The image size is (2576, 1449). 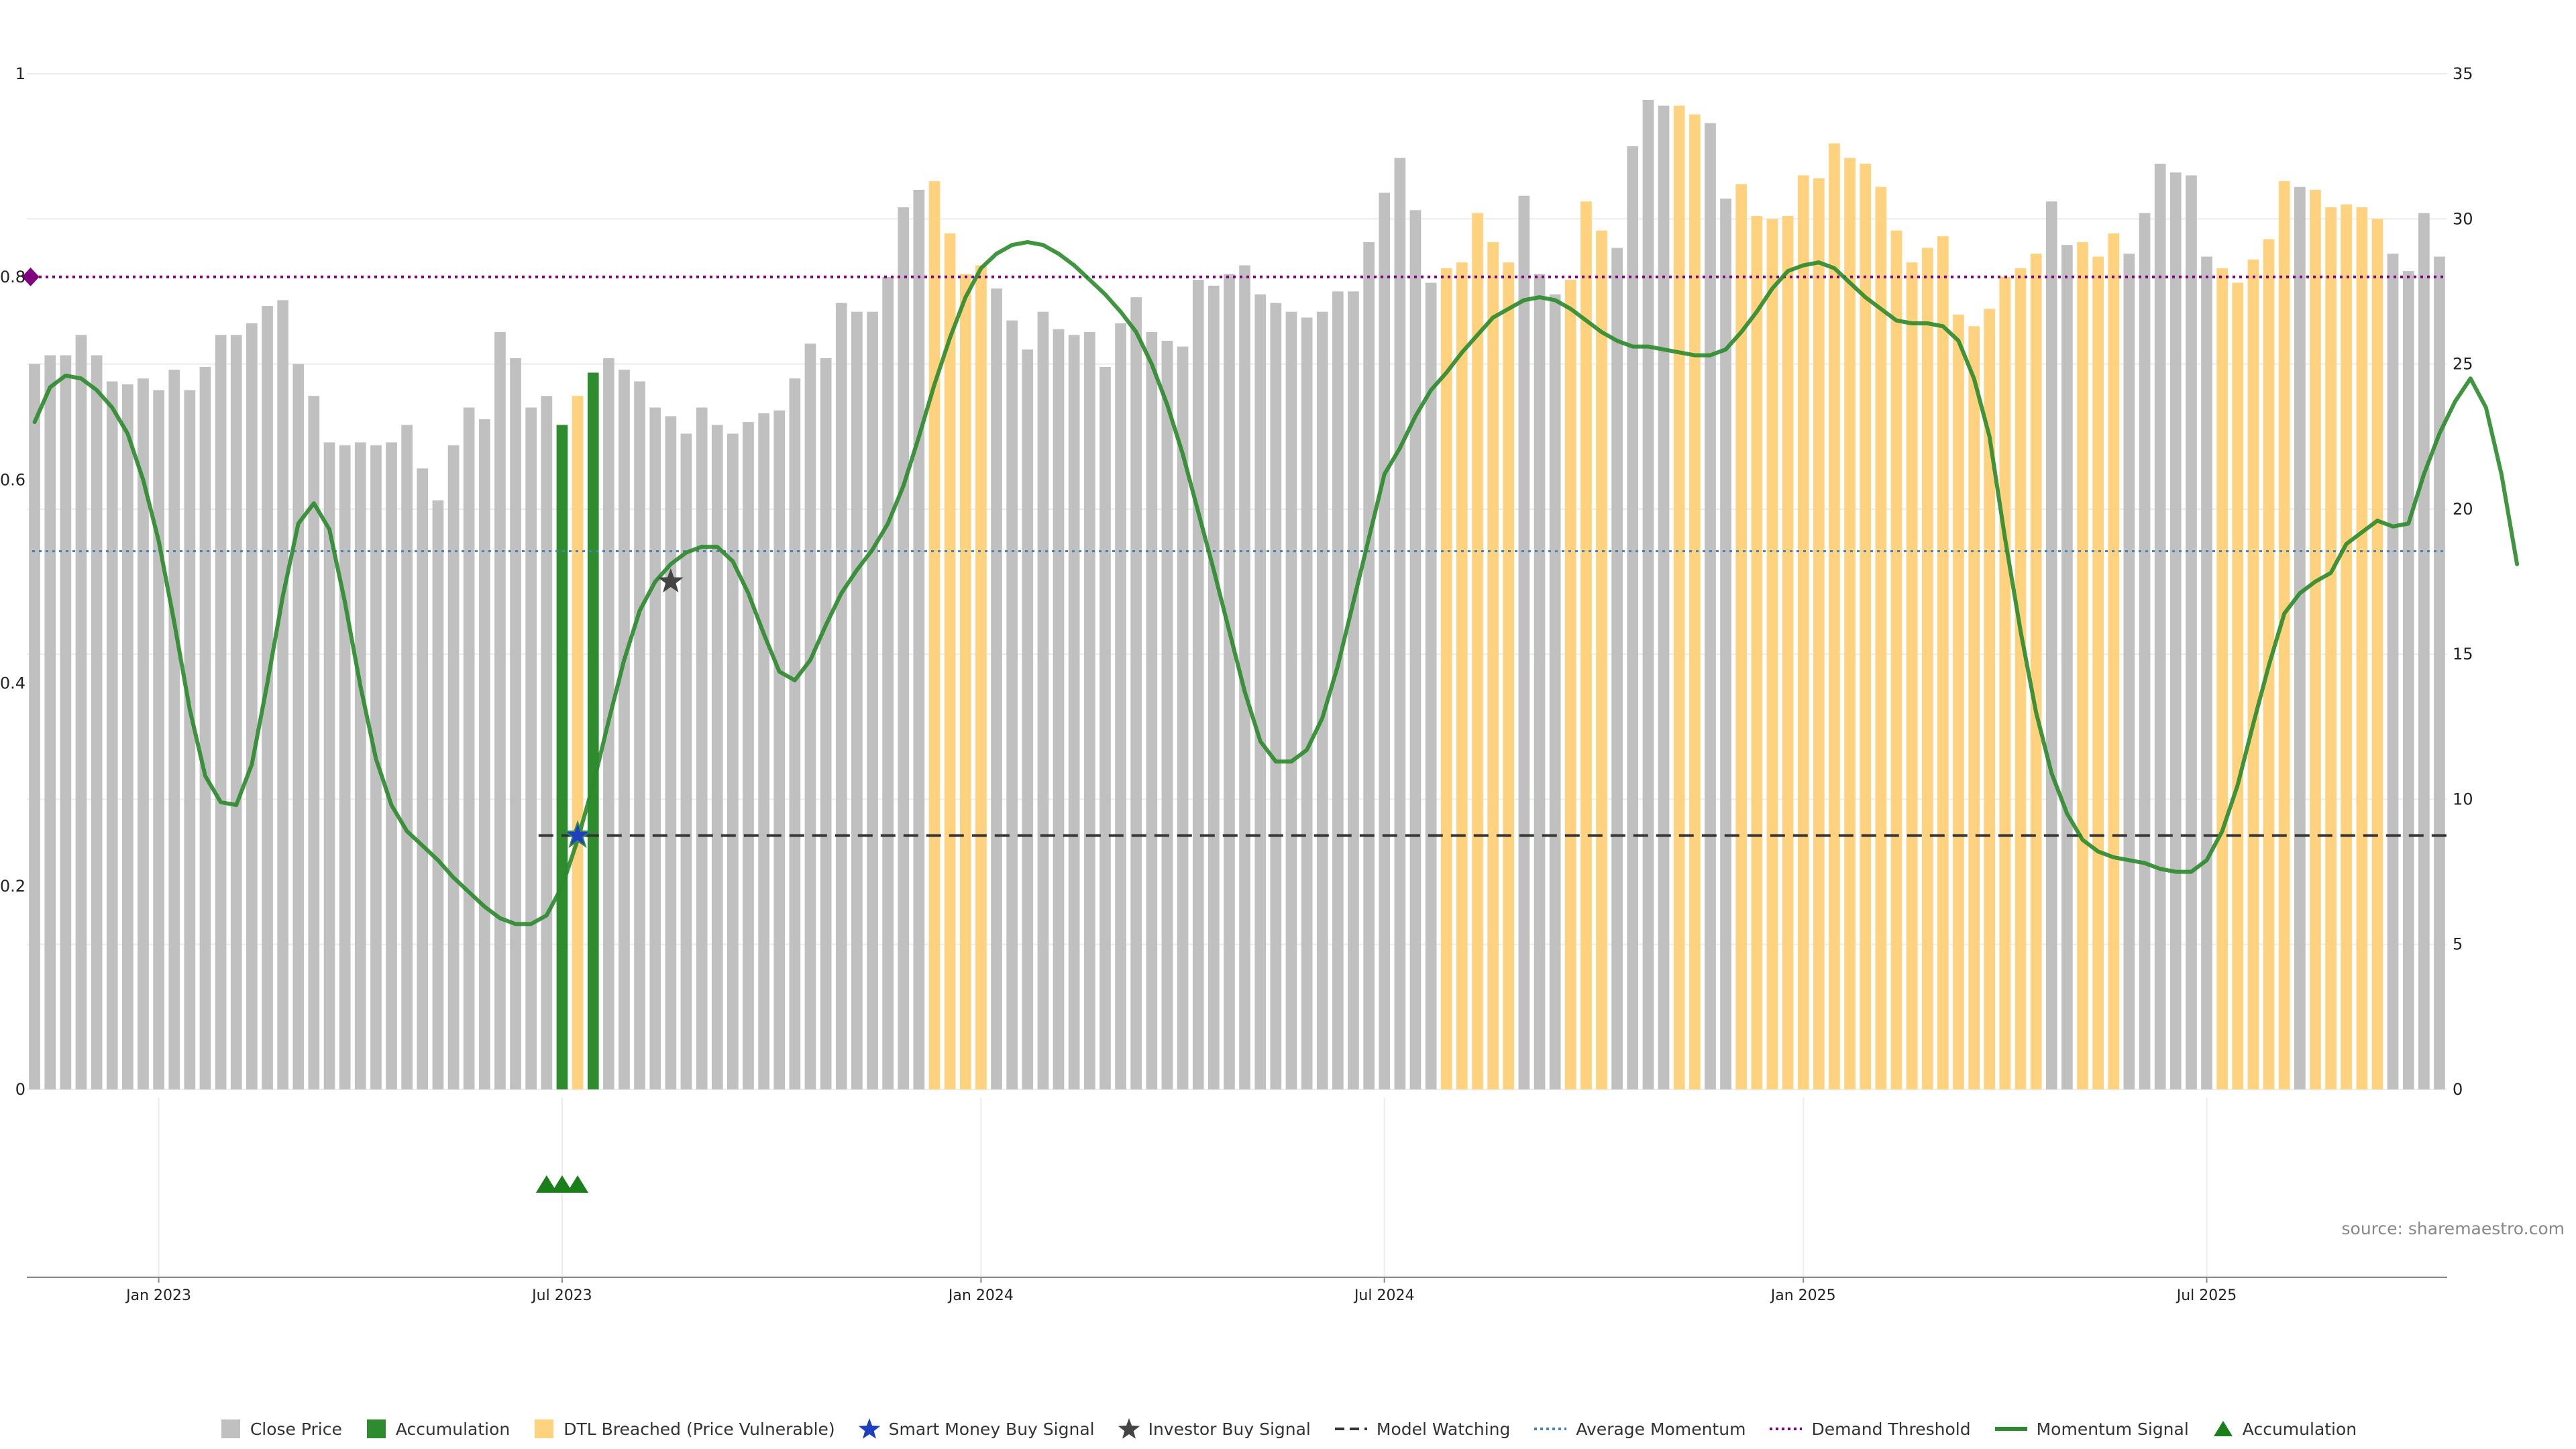 I want to click on legend-item: DTL Breached (Price Vulnerable), so click(x=684, y=1428).